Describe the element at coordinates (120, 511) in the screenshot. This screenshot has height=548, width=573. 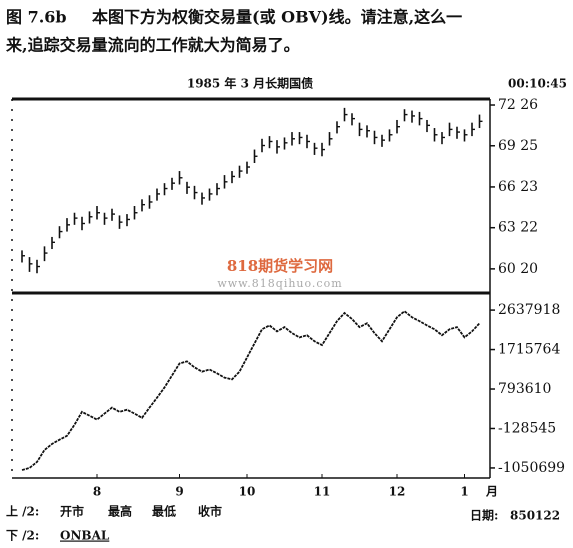
I see `footer-field: 最高` at that location.